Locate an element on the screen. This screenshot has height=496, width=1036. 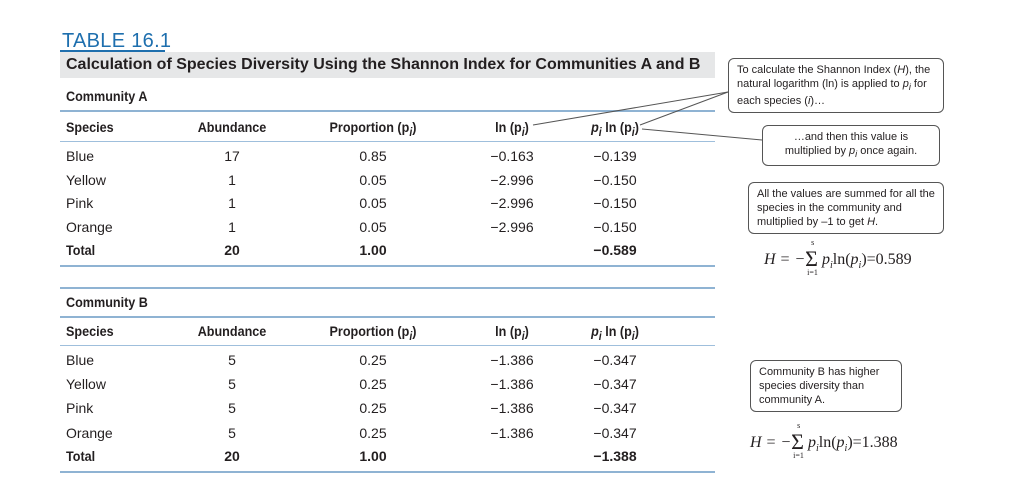
cell-total-pln: −1.388 is located at coordinates (615, 456).